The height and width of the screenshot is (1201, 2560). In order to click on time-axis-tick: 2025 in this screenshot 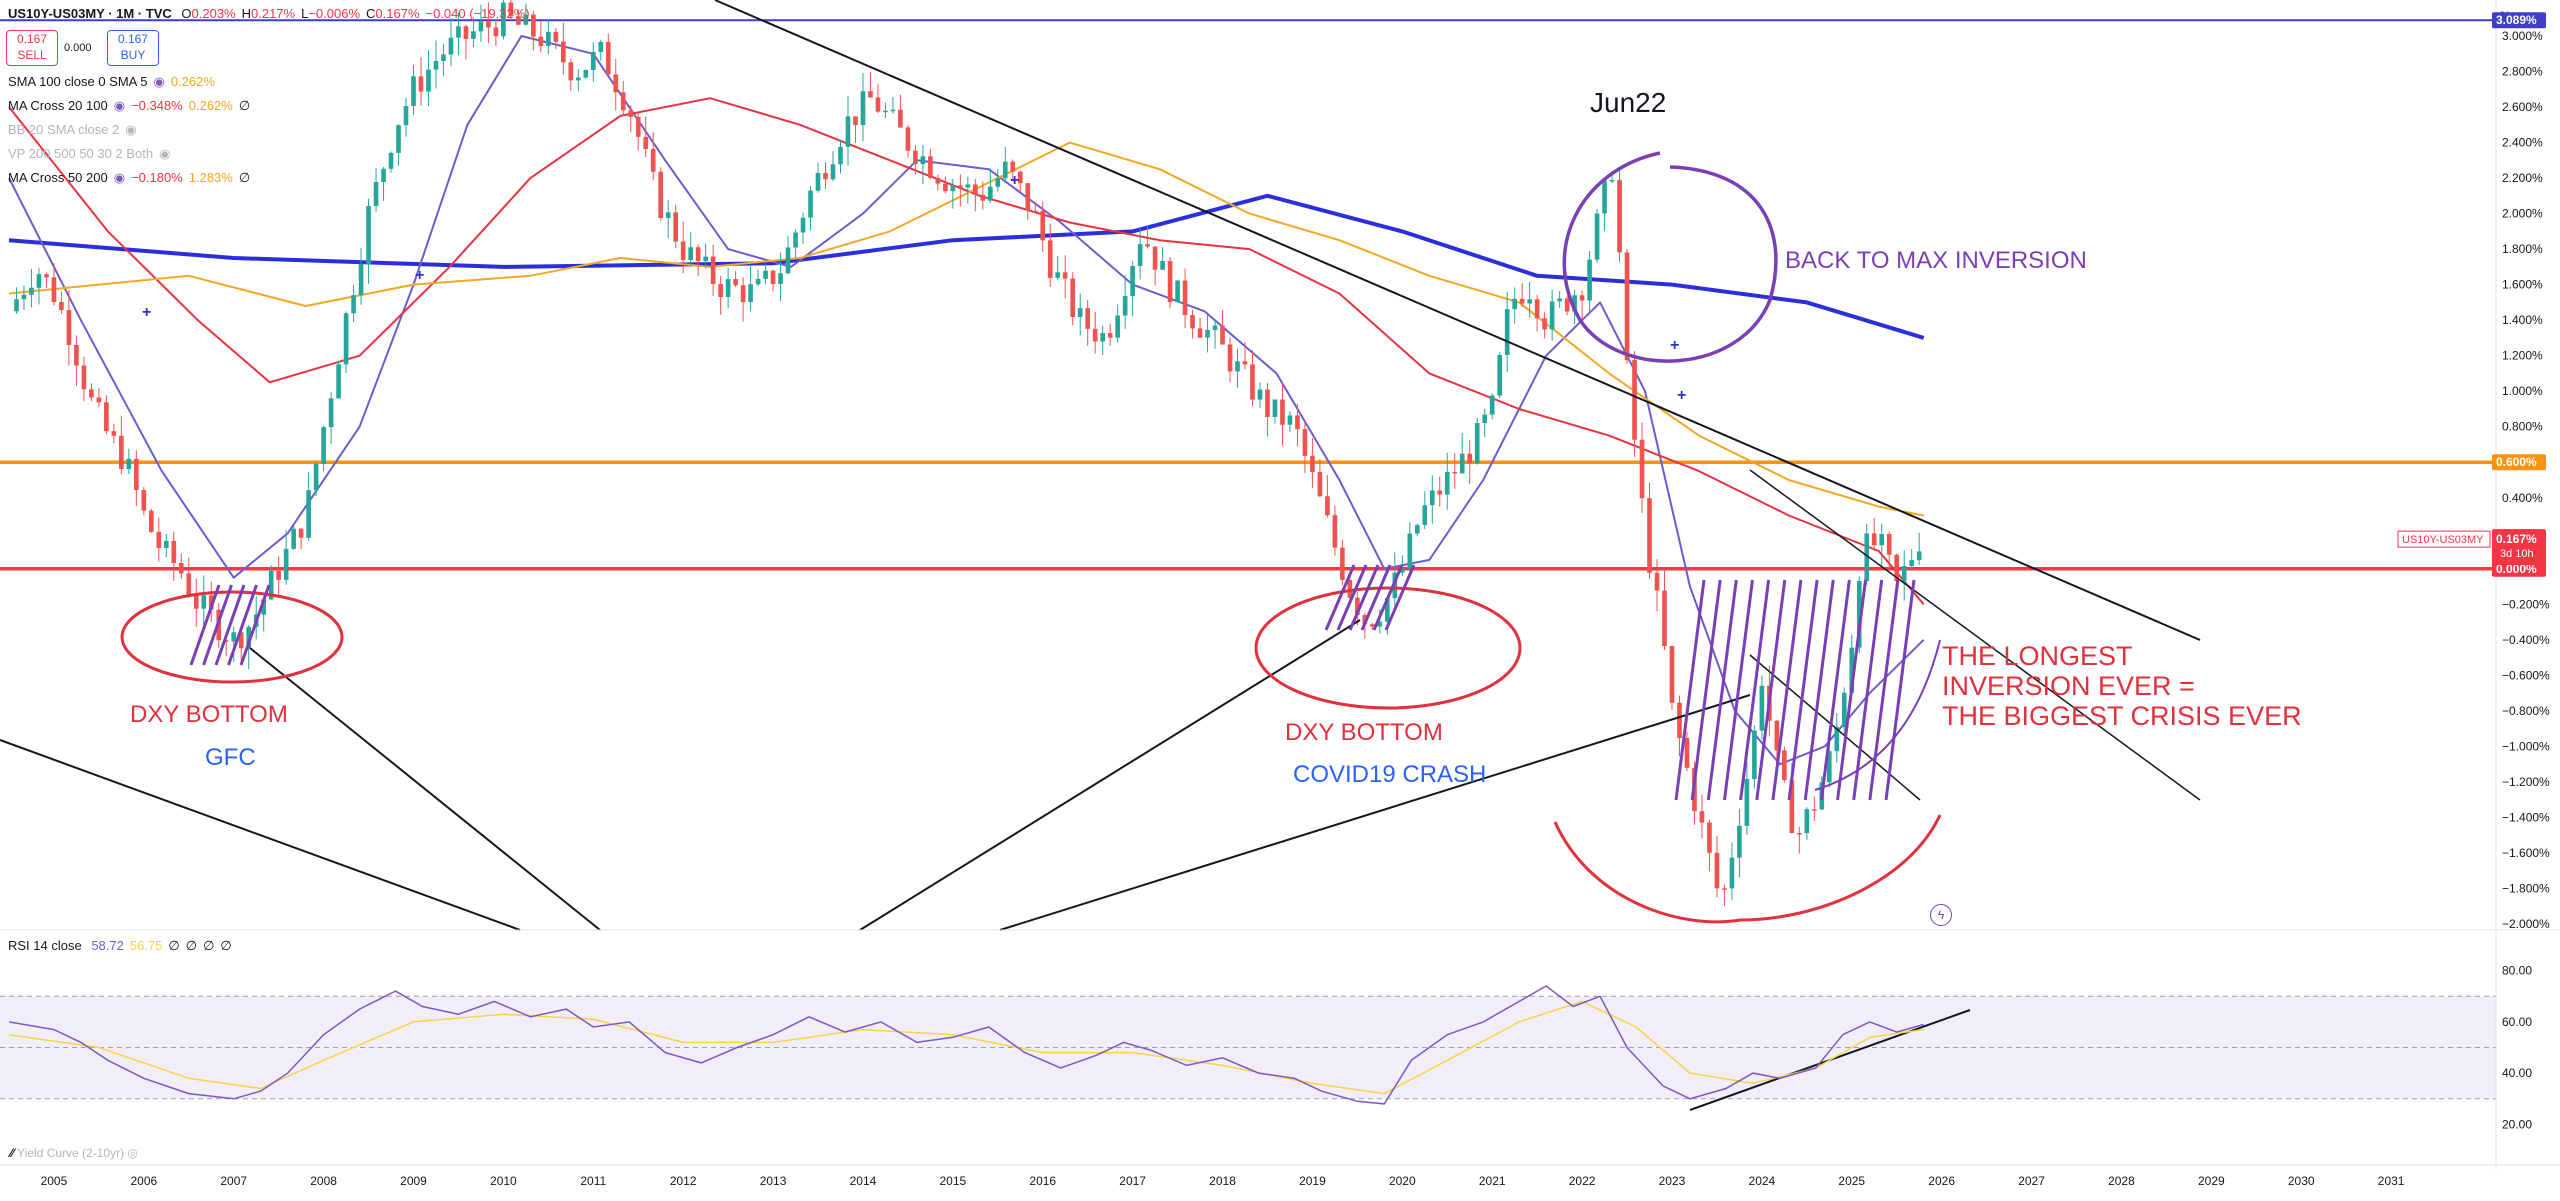, I will do `click(1851, 1181)`.